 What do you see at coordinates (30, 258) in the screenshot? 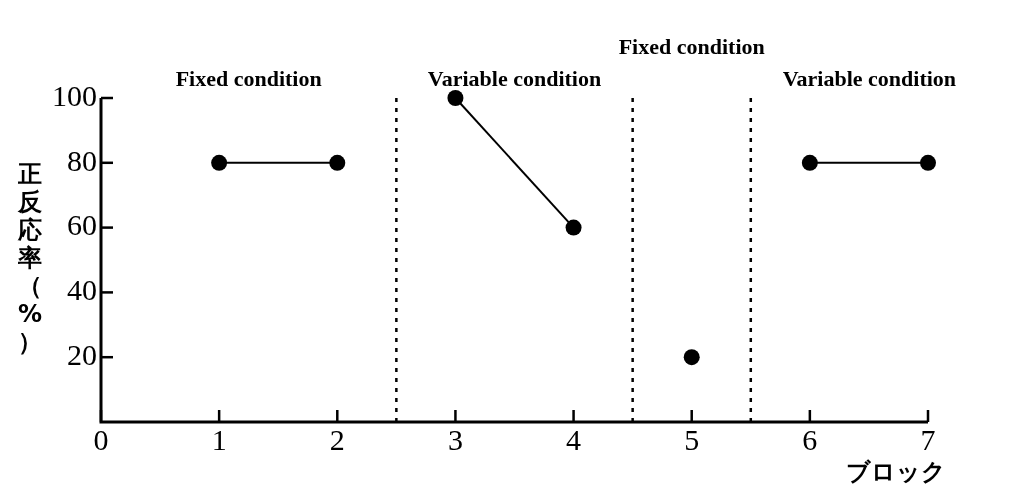
I see `y-axis-title: 正反応率（%）` at bounding box center [30, 258].